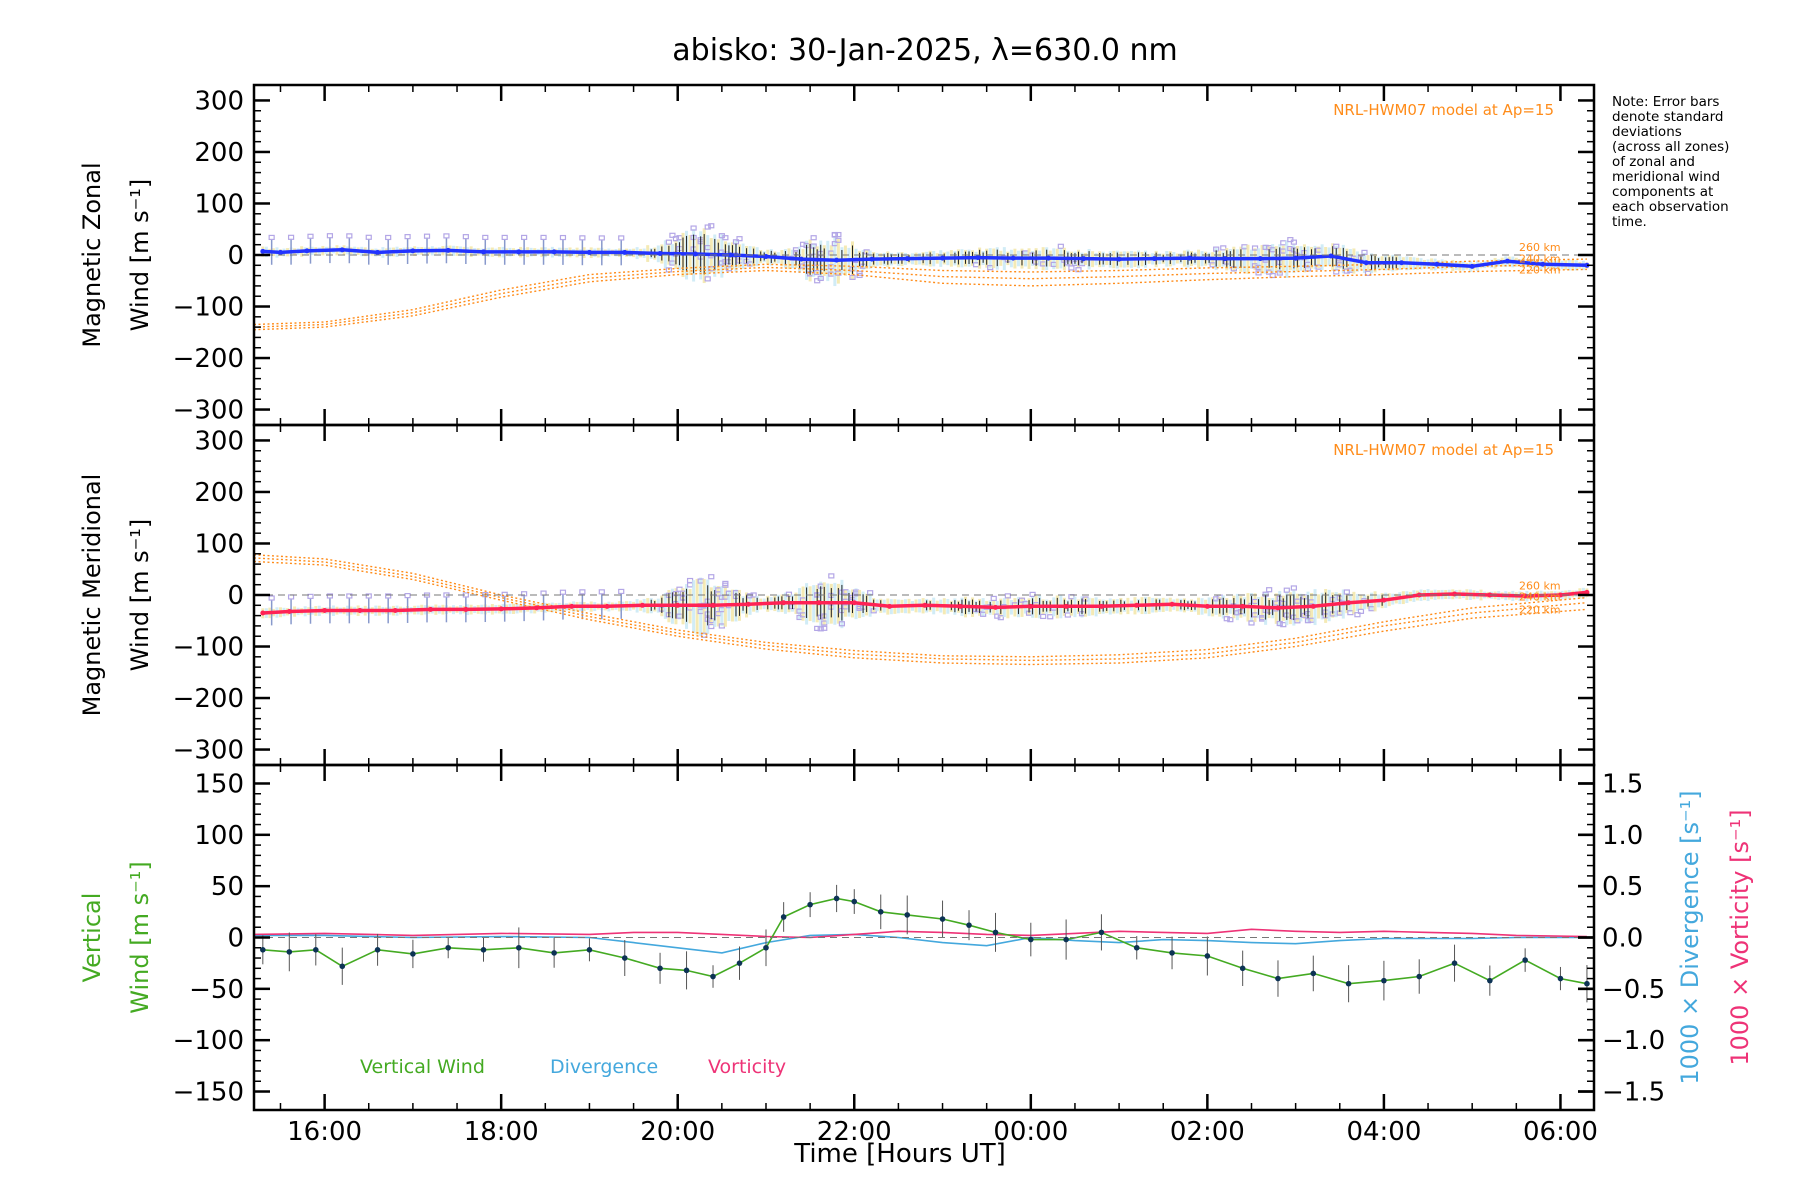  What do you see at coordinates (1670, 147) in the screenshot?
I see `note-line: (across all zones)` at bounding box center [1670, 147].